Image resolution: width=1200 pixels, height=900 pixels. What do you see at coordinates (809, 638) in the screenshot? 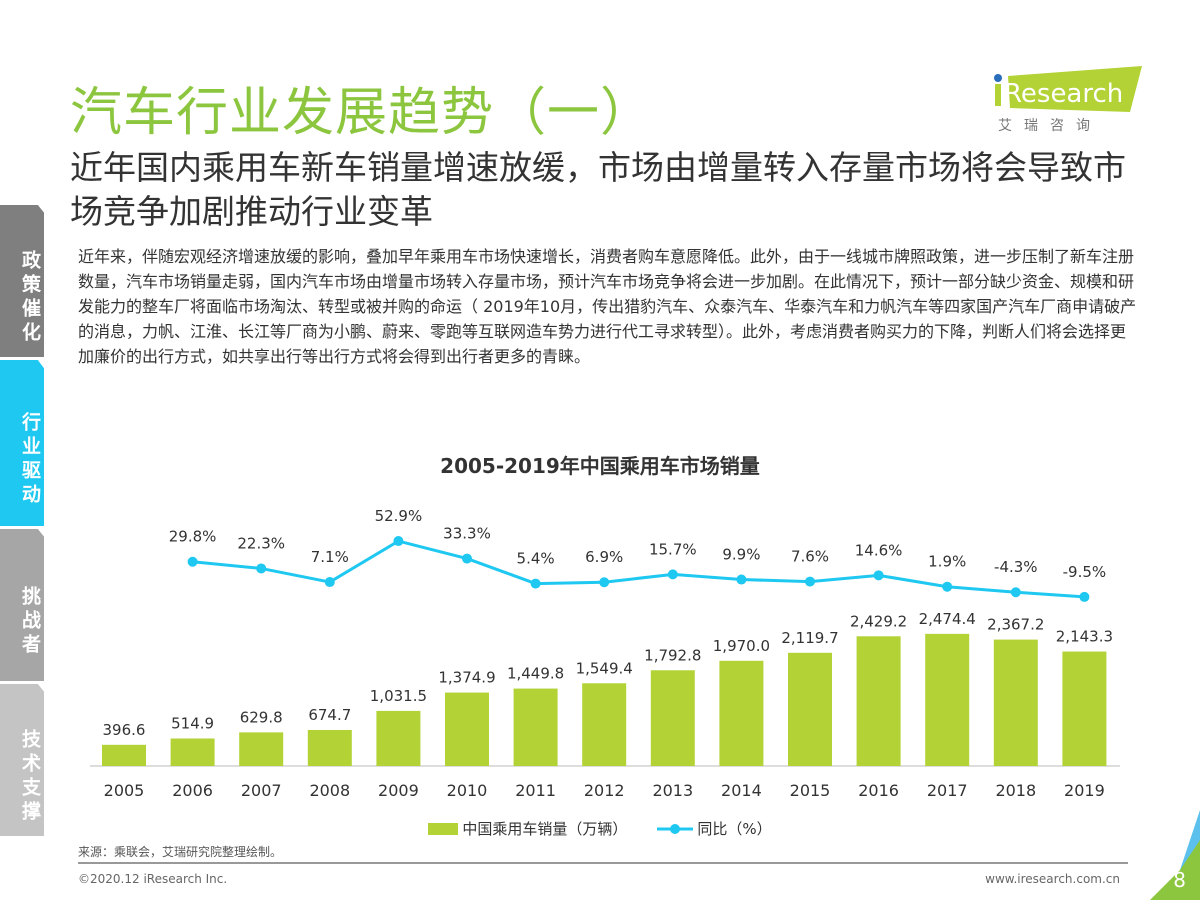
I see `bar-label: 2,119.7` at bounding box center [809, 638].